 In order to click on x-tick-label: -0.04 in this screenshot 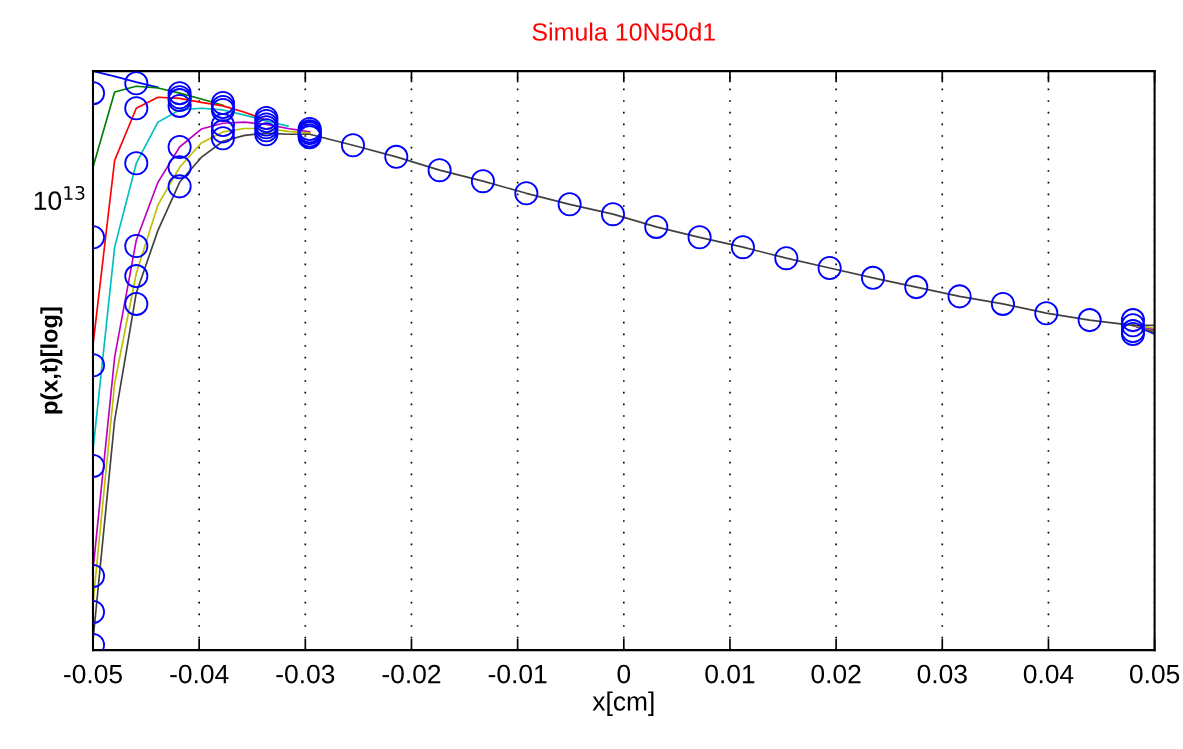, I will do `click(199, 674)`.